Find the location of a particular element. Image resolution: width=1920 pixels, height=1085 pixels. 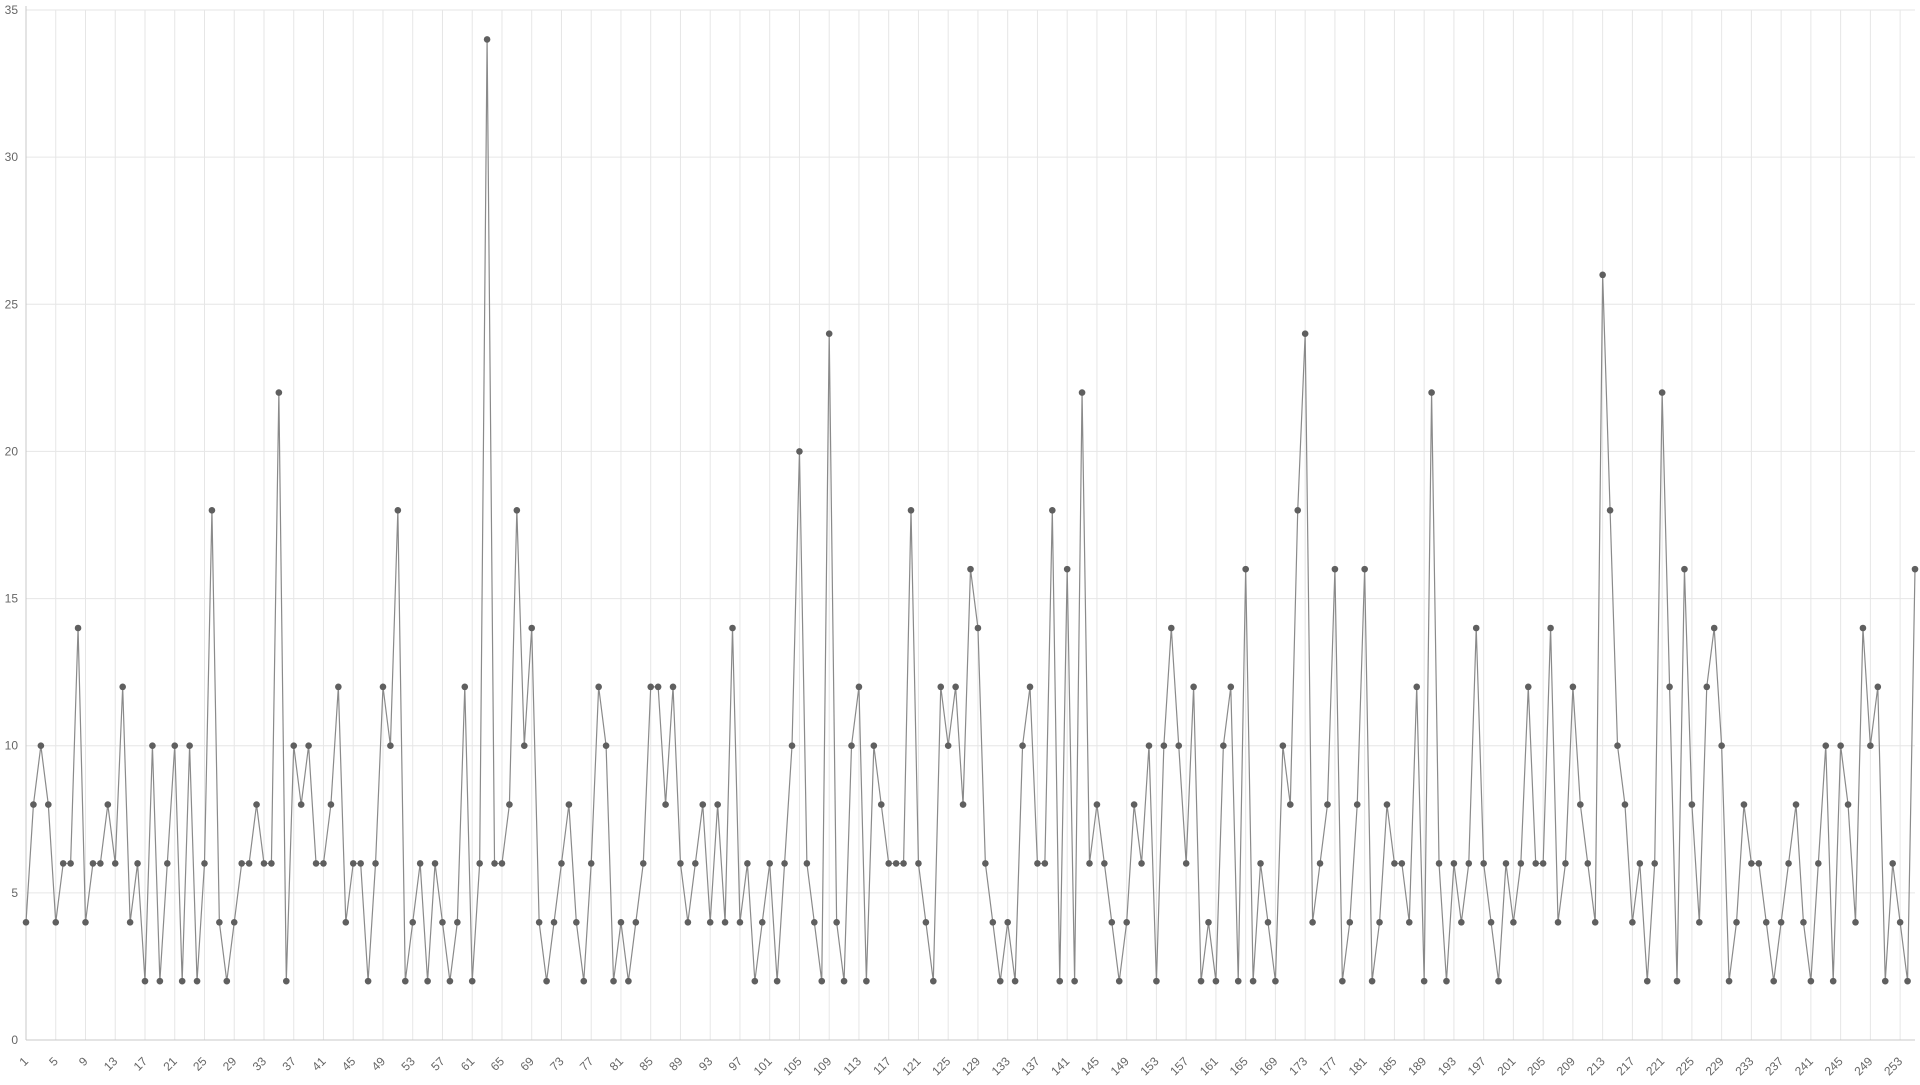

x-tick-label: 21 is located at coordinates (171, 1064).